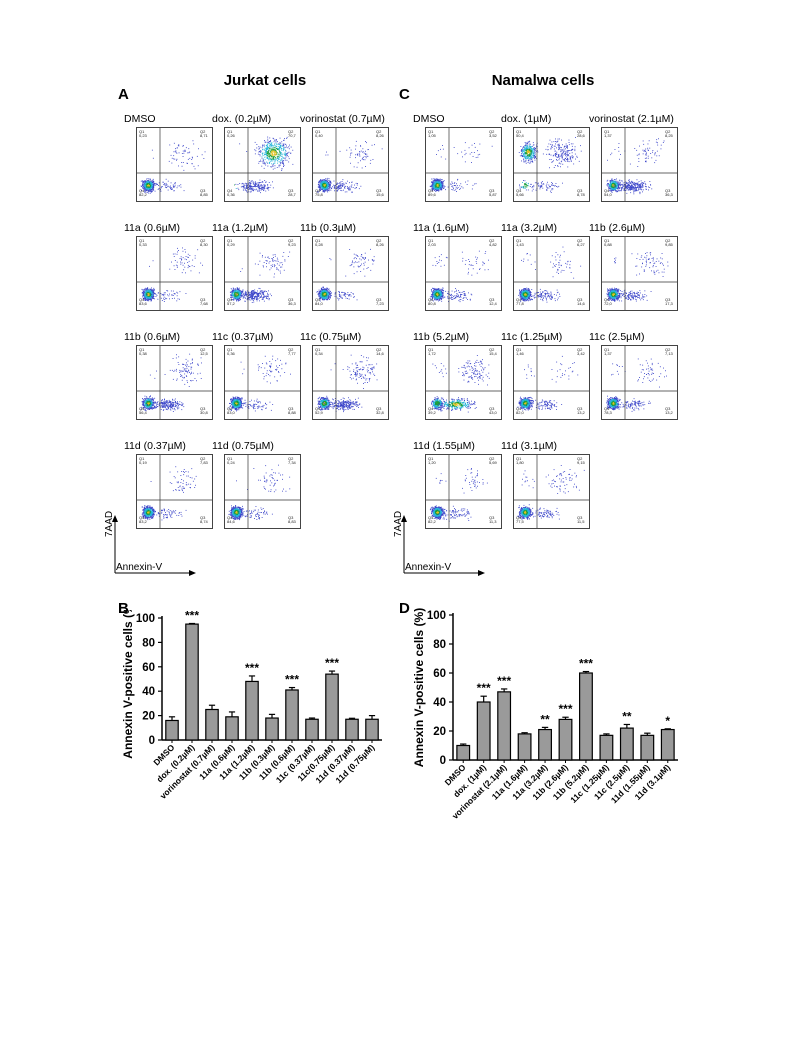  Describe the element at coordinates (379, 190) in the screenshot. I see `quadrant-name-q3: Q3` at that location.